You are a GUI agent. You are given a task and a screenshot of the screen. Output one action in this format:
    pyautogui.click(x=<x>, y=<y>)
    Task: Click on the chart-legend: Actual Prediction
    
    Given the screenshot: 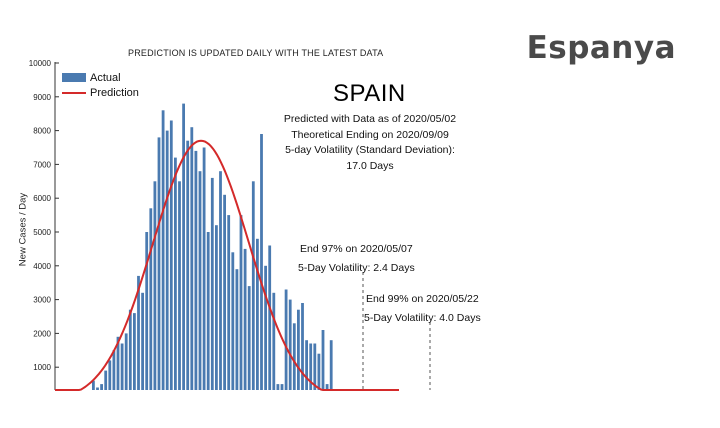 What is the action you would take?
    pyautogui.click(x=100, y=85)
    